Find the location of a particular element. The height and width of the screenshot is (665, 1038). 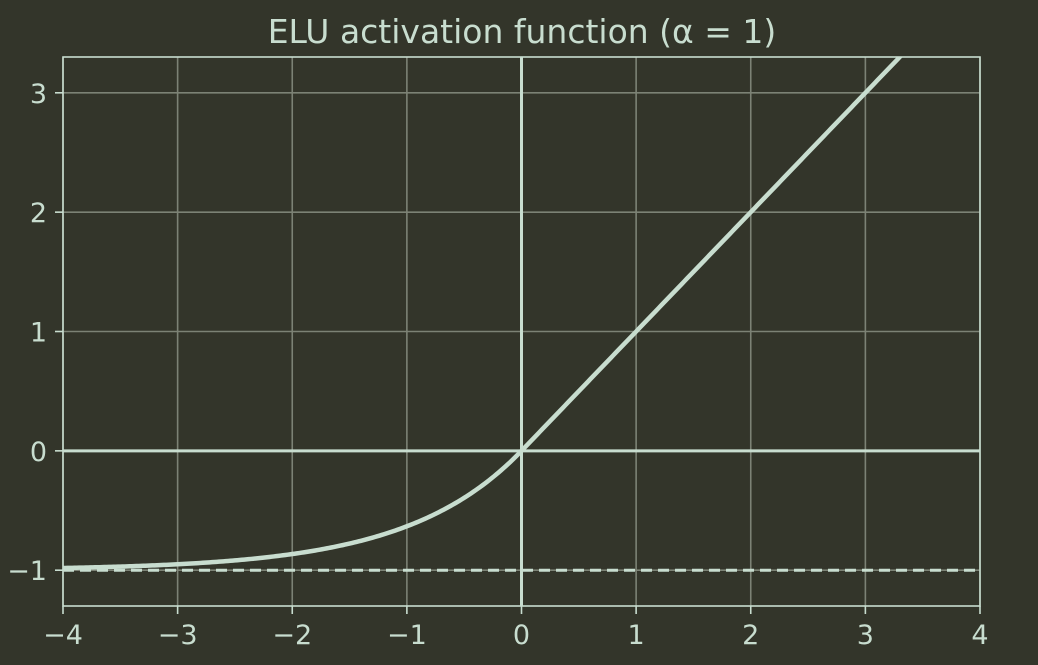

x-axis-ticks: −4 −3 −2 −1 0 1 2 3 4 is located at coordinates (516, 628).